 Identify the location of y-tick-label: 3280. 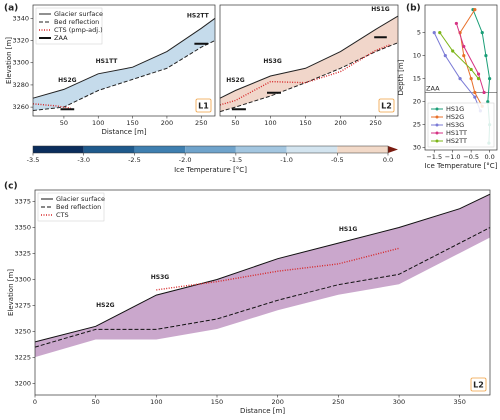
(20, 85).